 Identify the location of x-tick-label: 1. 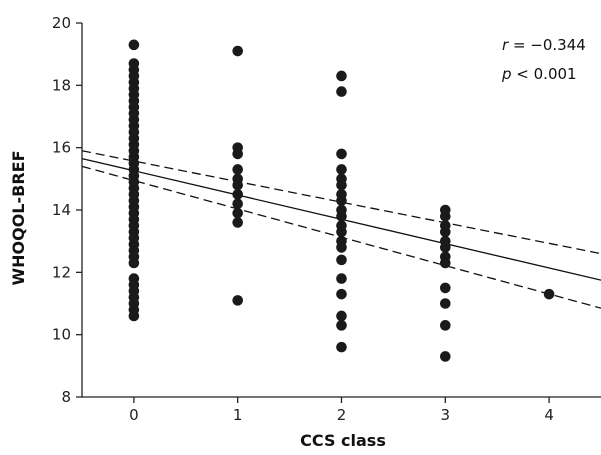
(238, 415).